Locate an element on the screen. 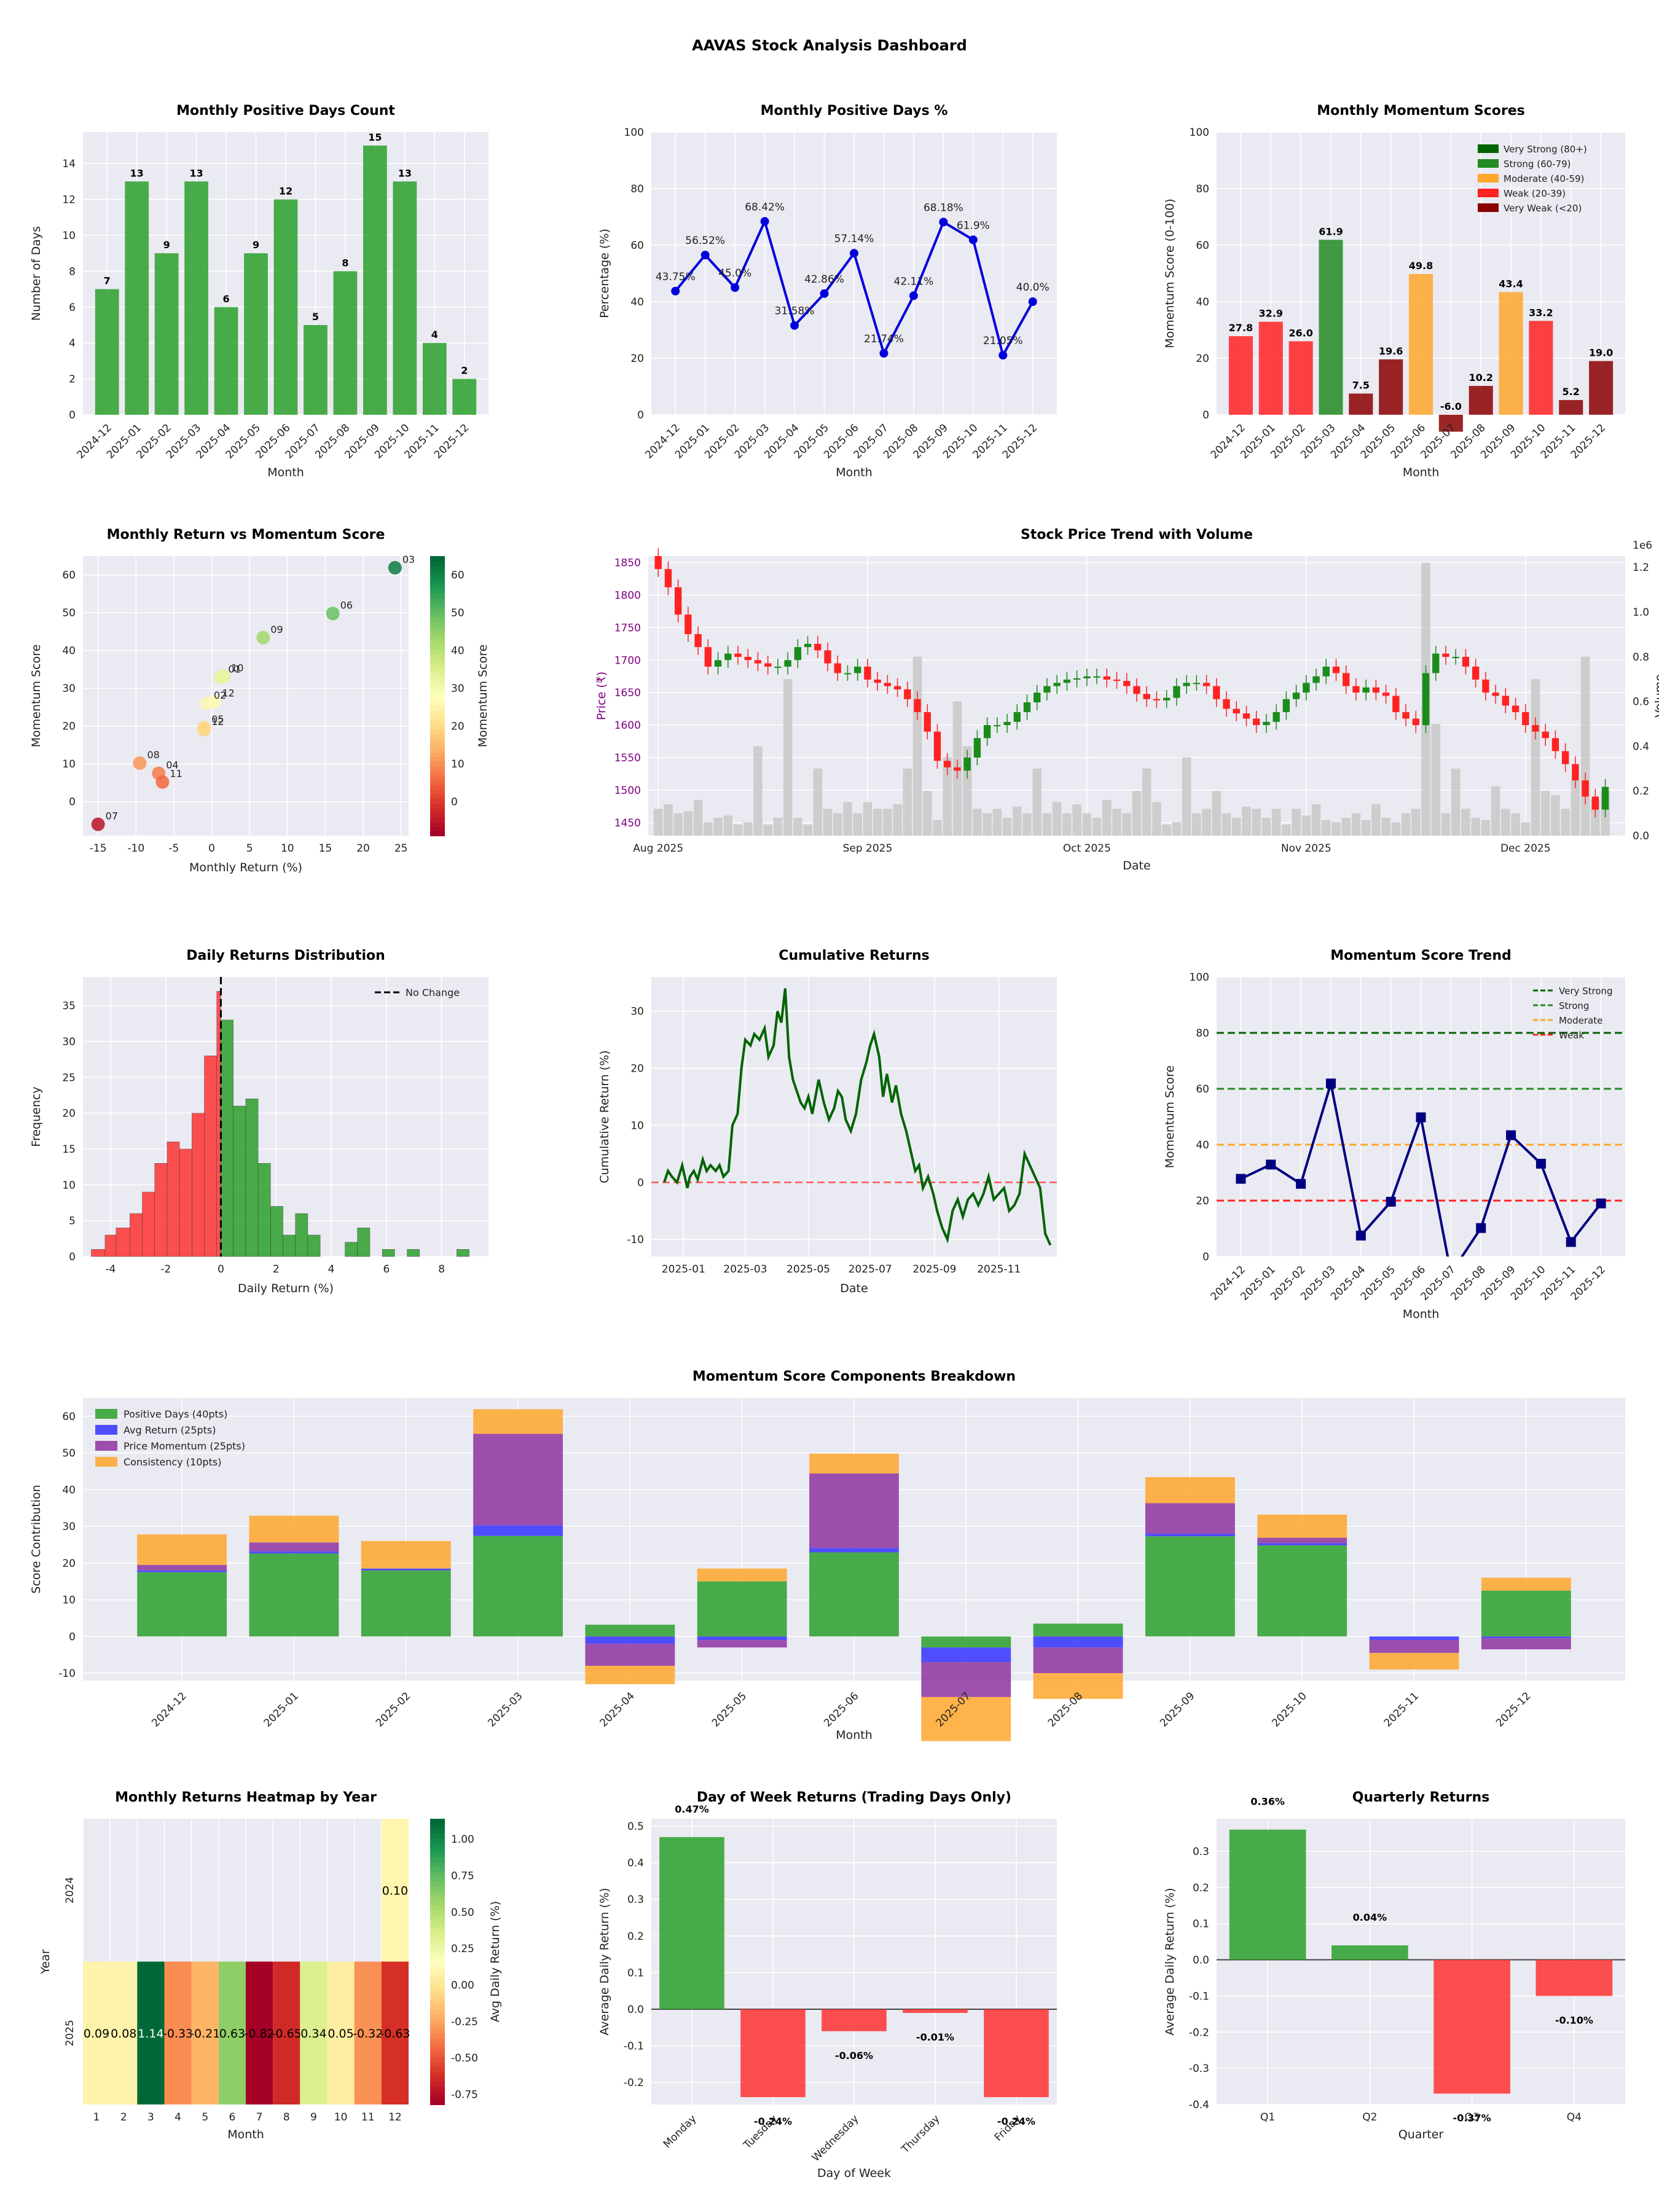  chart-title: Daily Returns Distribution is located at coordinates (285, 955).